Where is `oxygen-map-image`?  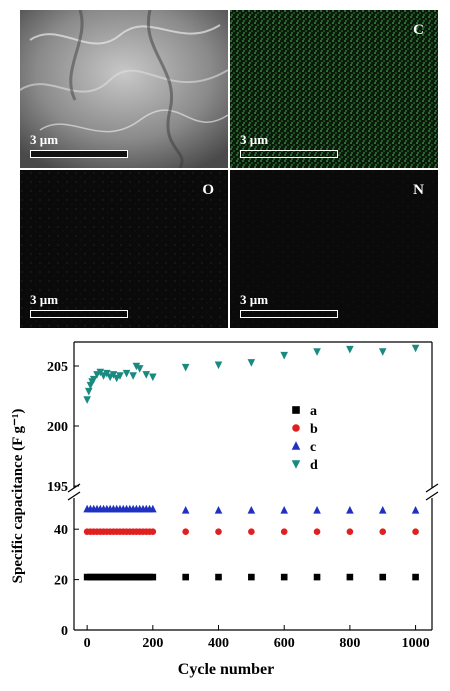 oxygen-map-image is located at coordinates (124, 249).